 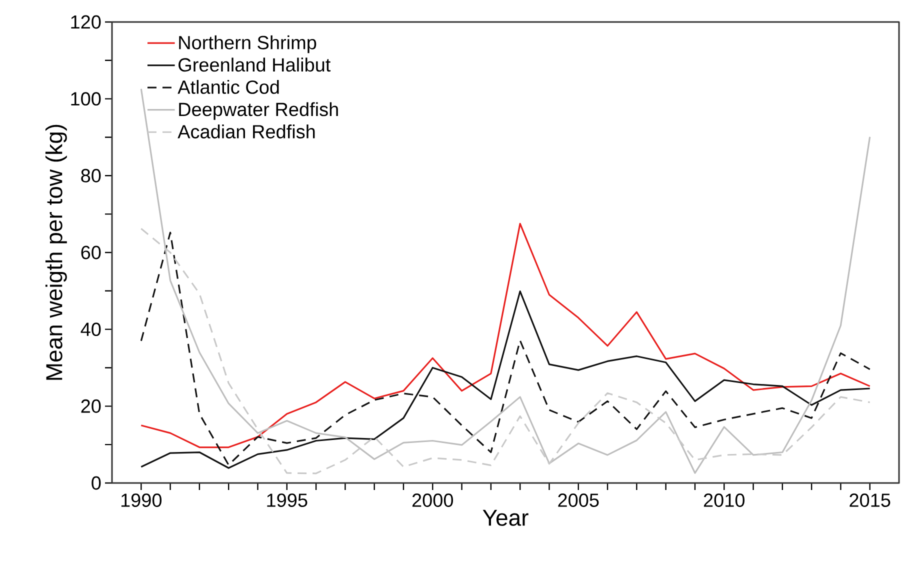 I want to click on x-tick-label: 2010, so click(x=724, y=500).